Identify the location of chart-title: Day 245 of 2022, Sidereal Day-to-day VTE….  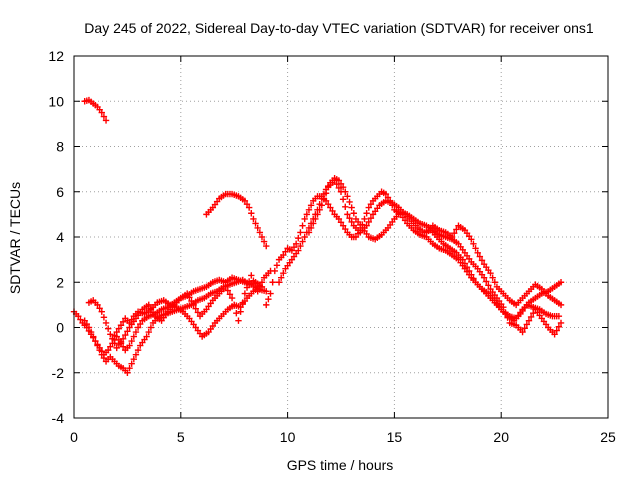
(339, 28).